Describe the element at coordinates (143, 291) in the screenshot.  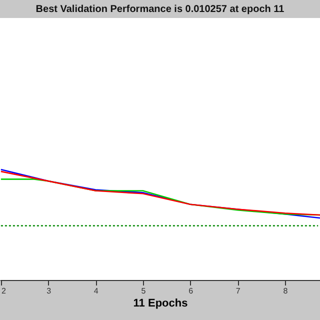
I see `x-tick-label: 5` at that location.